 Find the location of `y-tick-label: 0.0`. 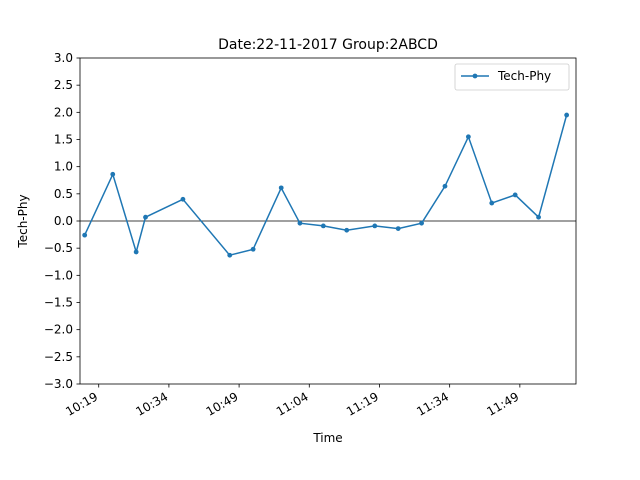

y-tick-label: 0.0 is located at coordinates (63, 221).